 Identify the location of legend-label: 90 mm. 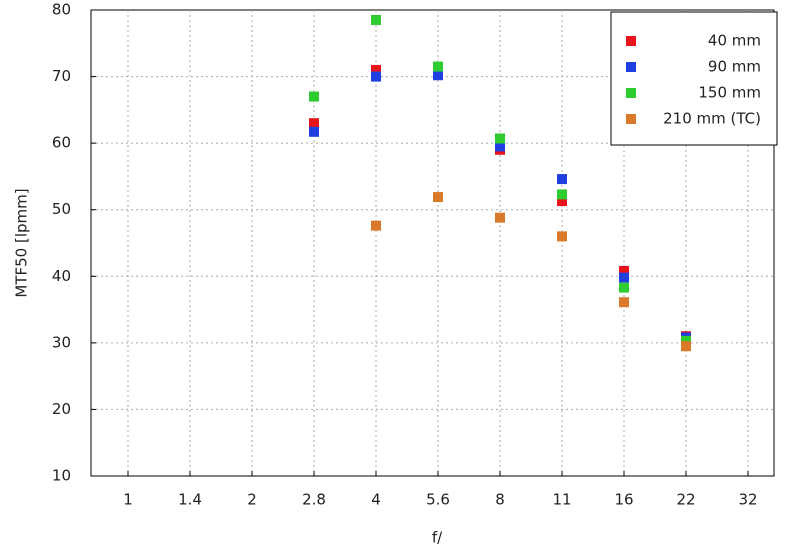
(734, 67).